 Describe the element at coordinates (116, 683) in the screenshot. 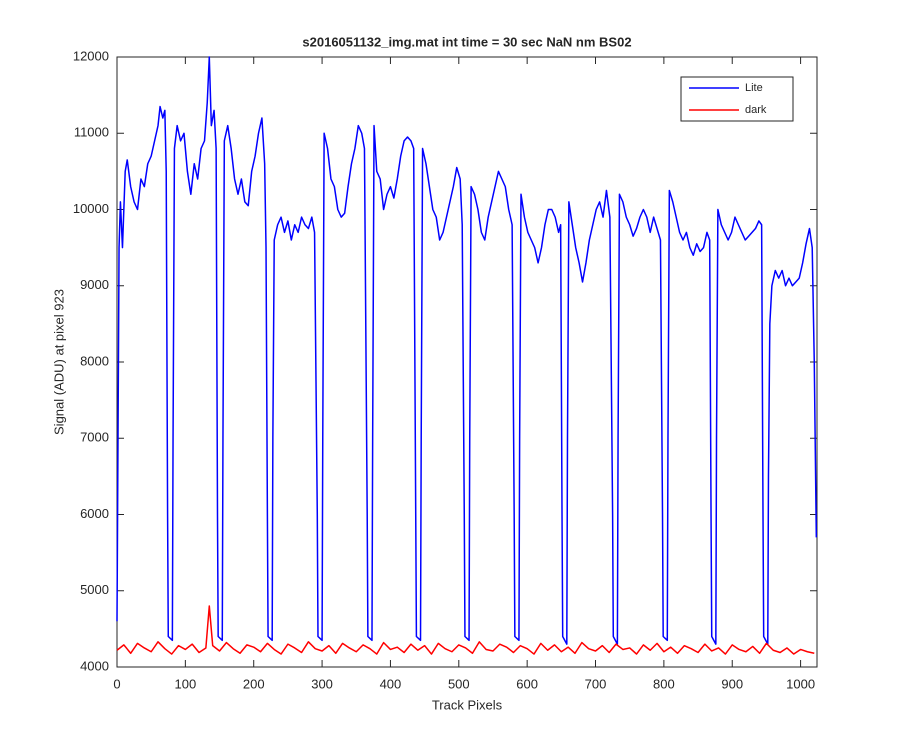

I see `x-tick-label: 0` at that location.